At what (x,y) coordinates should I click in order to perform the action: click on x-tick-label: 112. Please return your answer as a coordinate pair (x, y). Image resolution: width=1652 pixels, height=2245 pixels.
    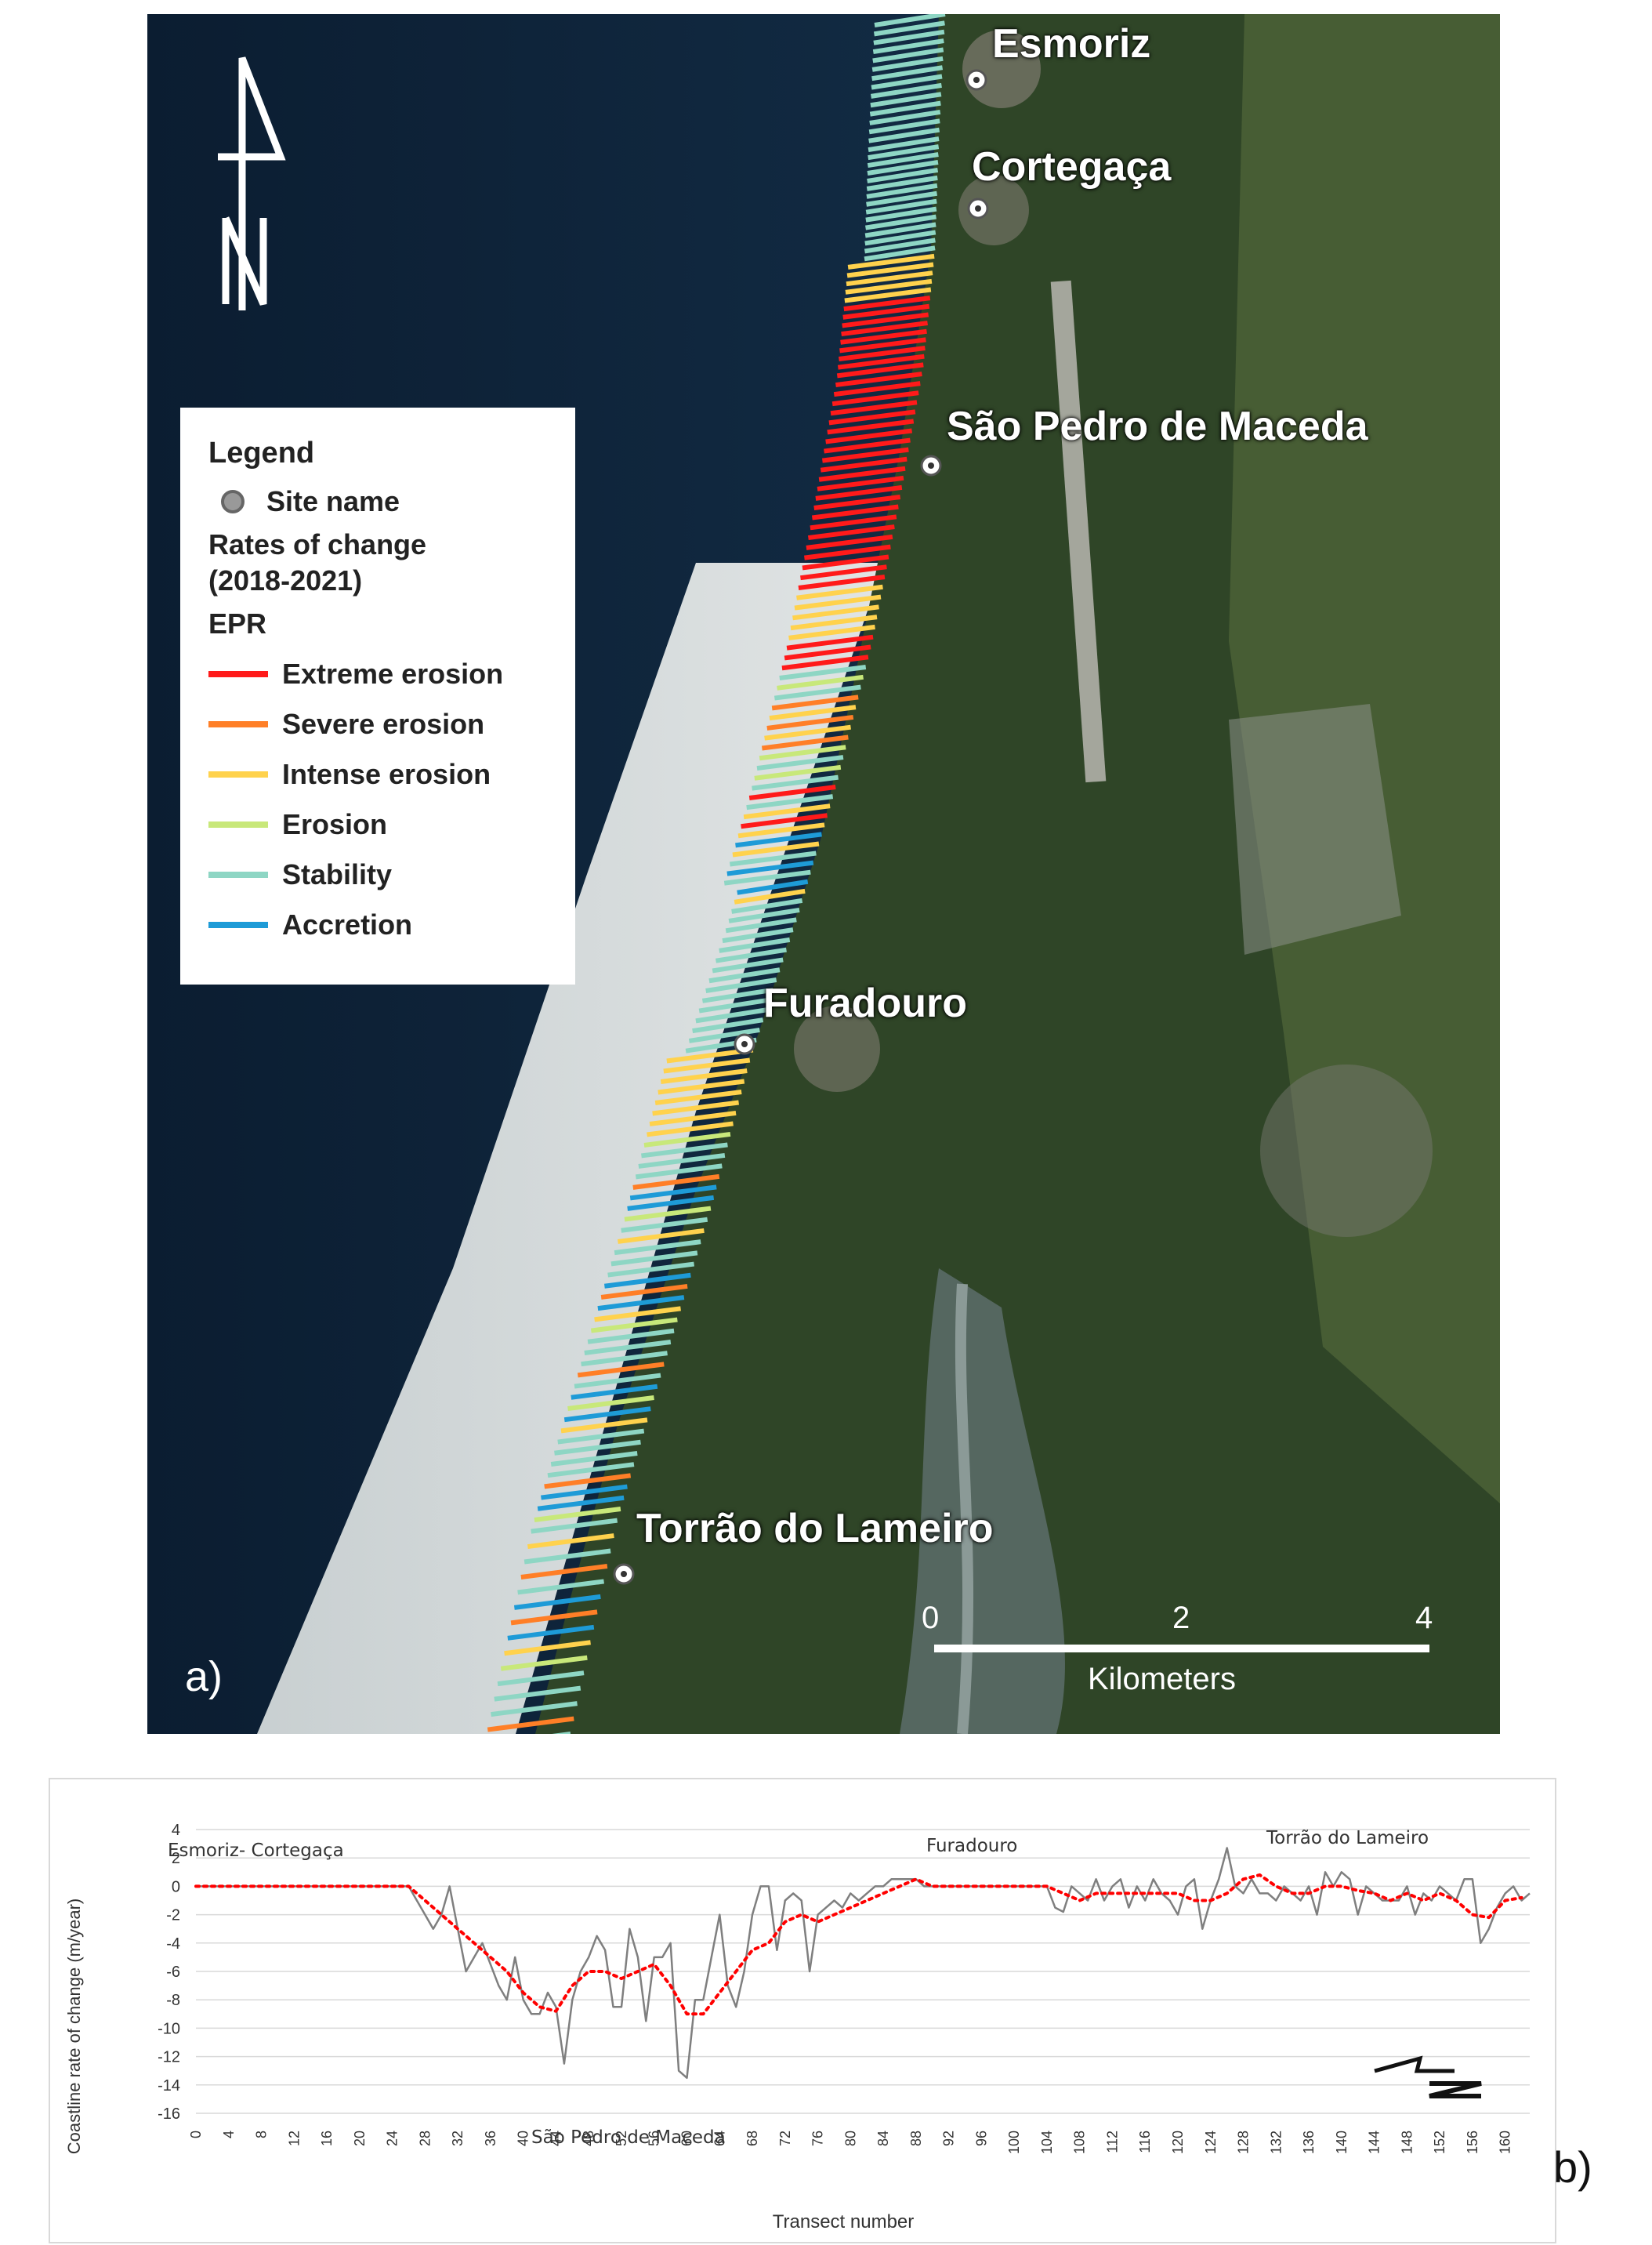
    Looking at the image, I should click on (1112, 2142).